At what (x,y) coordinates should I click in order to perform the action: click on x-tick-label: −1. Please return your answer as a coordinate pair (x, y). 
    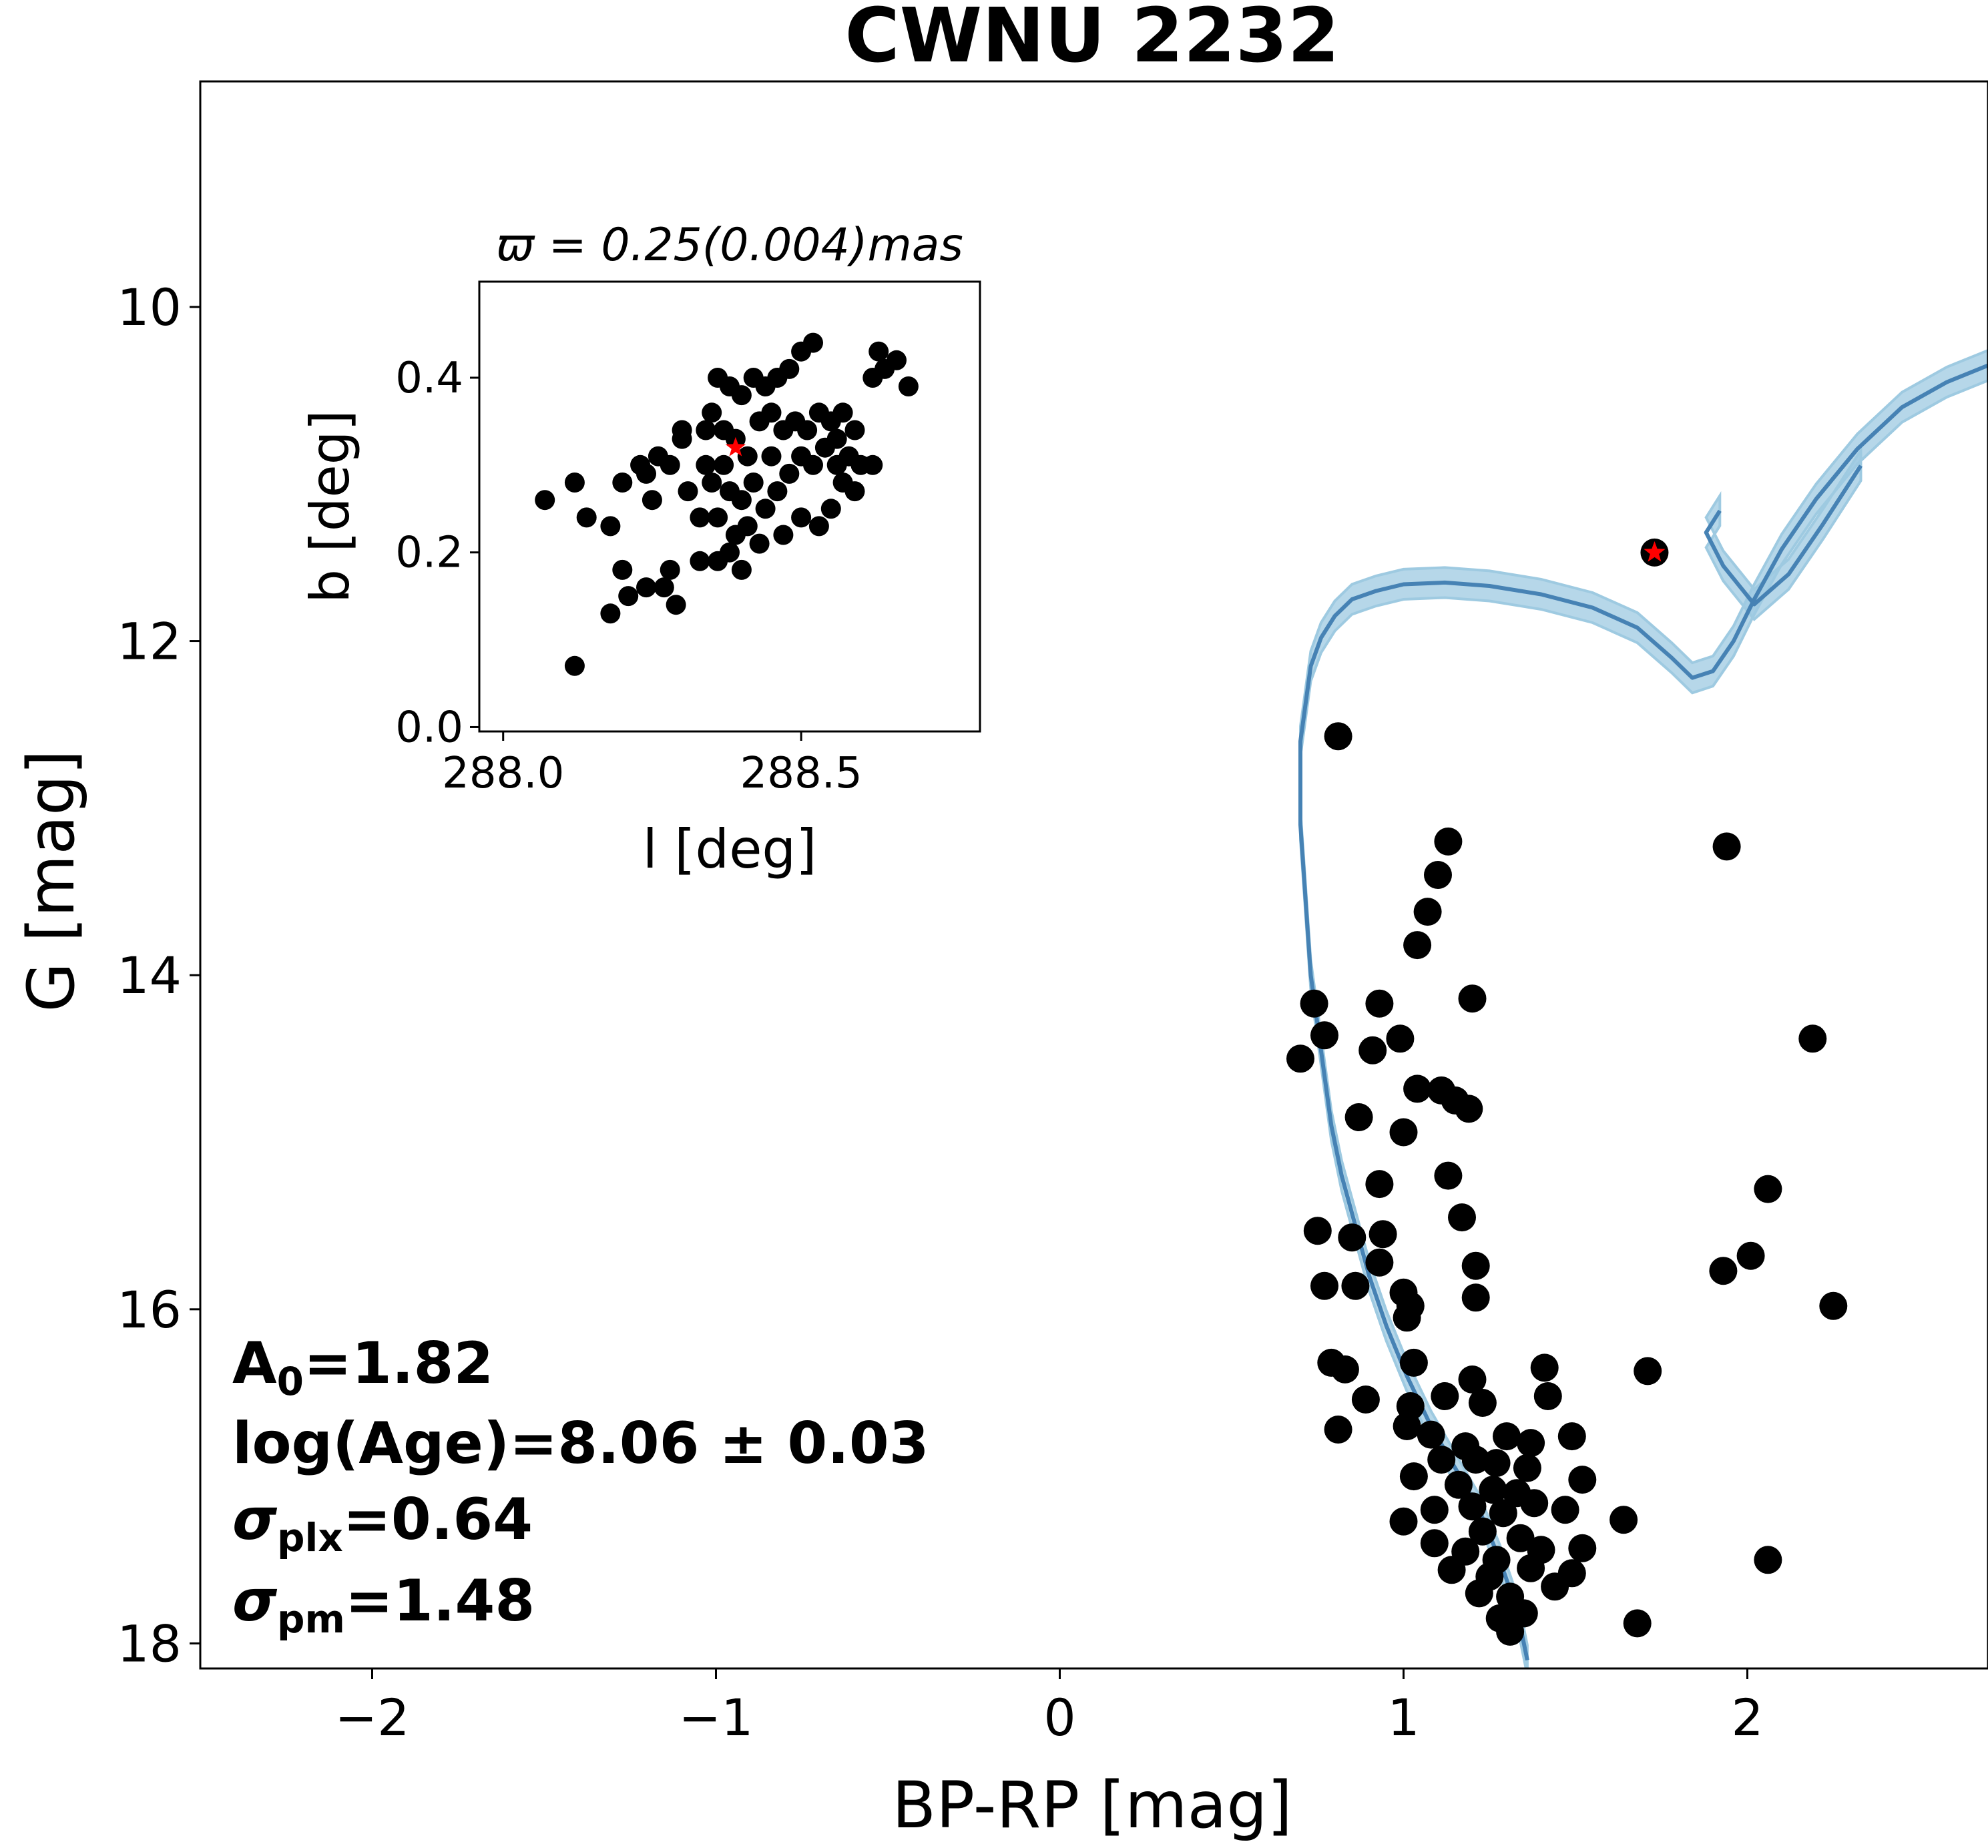
    Looking at the image, I should click on (716, 1718).